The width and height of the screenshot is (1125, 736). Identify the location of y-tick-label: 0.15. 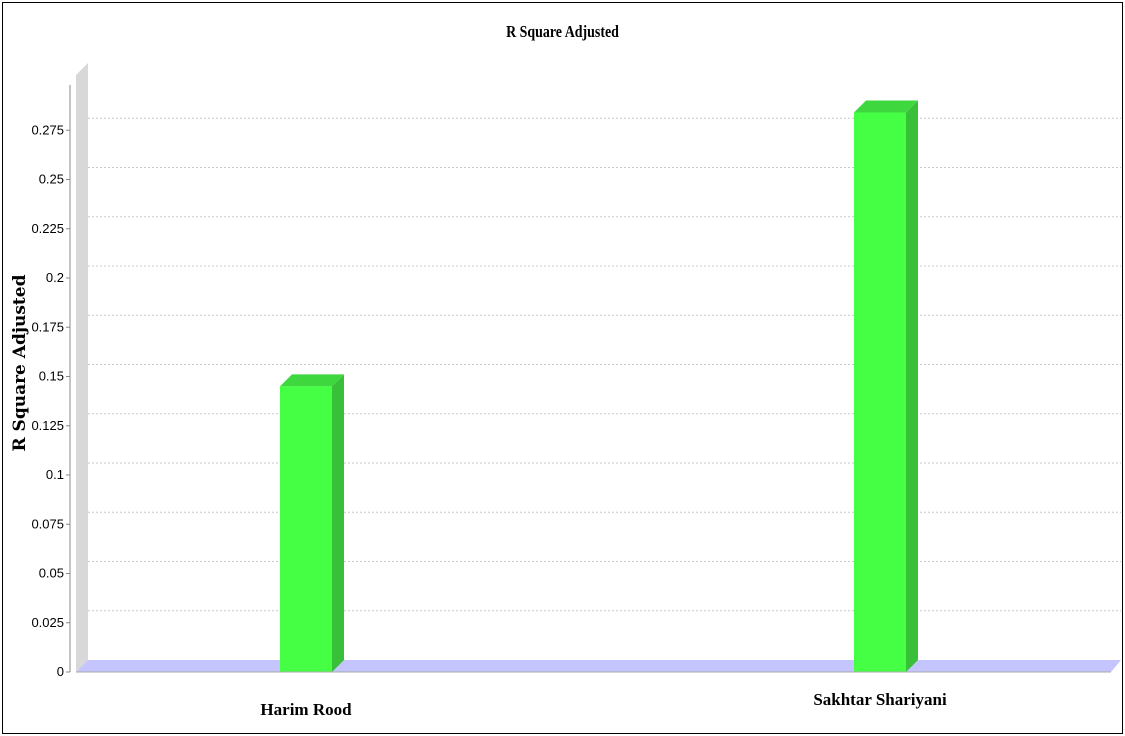
(51, 376).